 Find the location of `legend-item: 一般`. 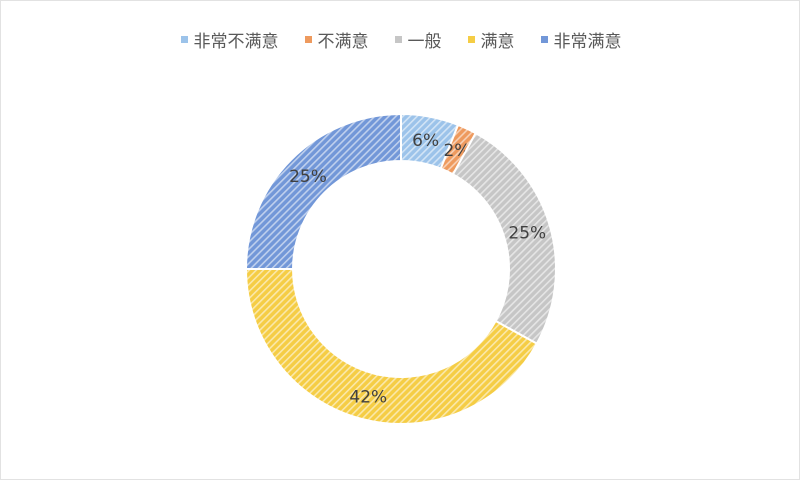

legend-item: 一般 is located at coordinates (418, 39).